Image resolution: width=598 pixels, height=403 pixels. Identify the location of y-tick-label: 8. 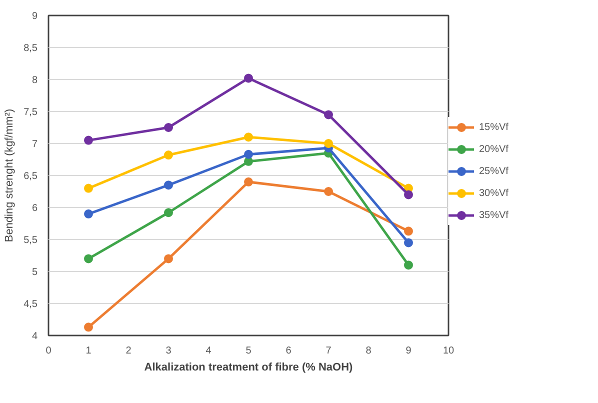
(35, 80).